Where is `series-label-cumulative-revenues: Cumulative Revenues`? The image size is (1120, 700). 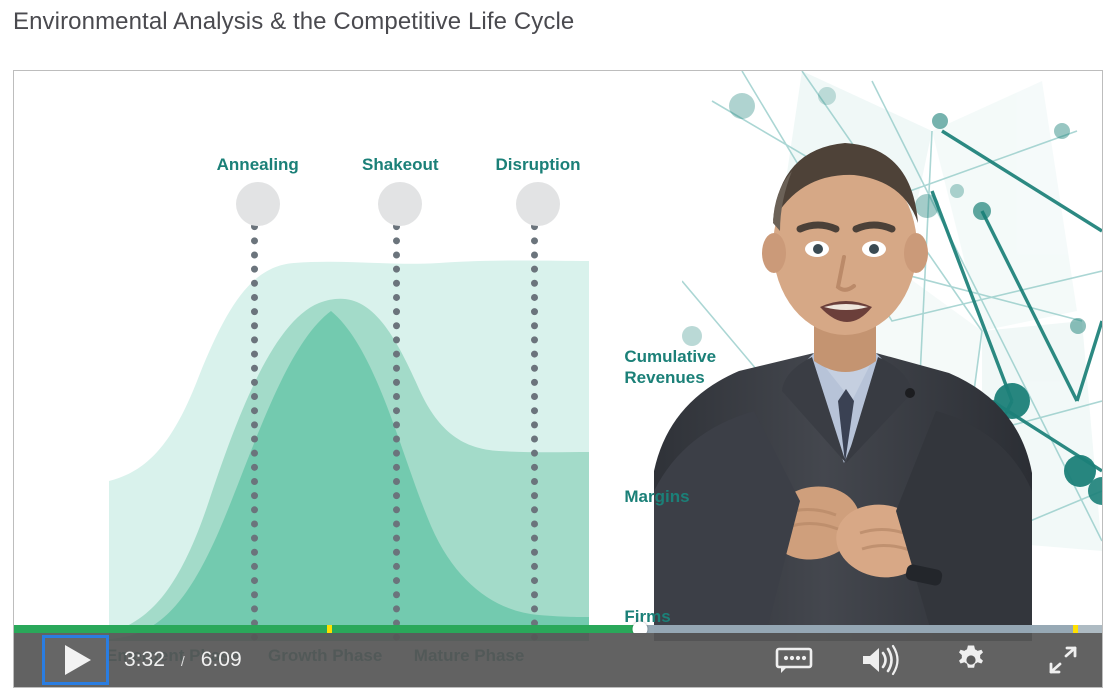
series-label-cumulative-revenues: Cumulative Revenues is located at coordinates (670, 367).